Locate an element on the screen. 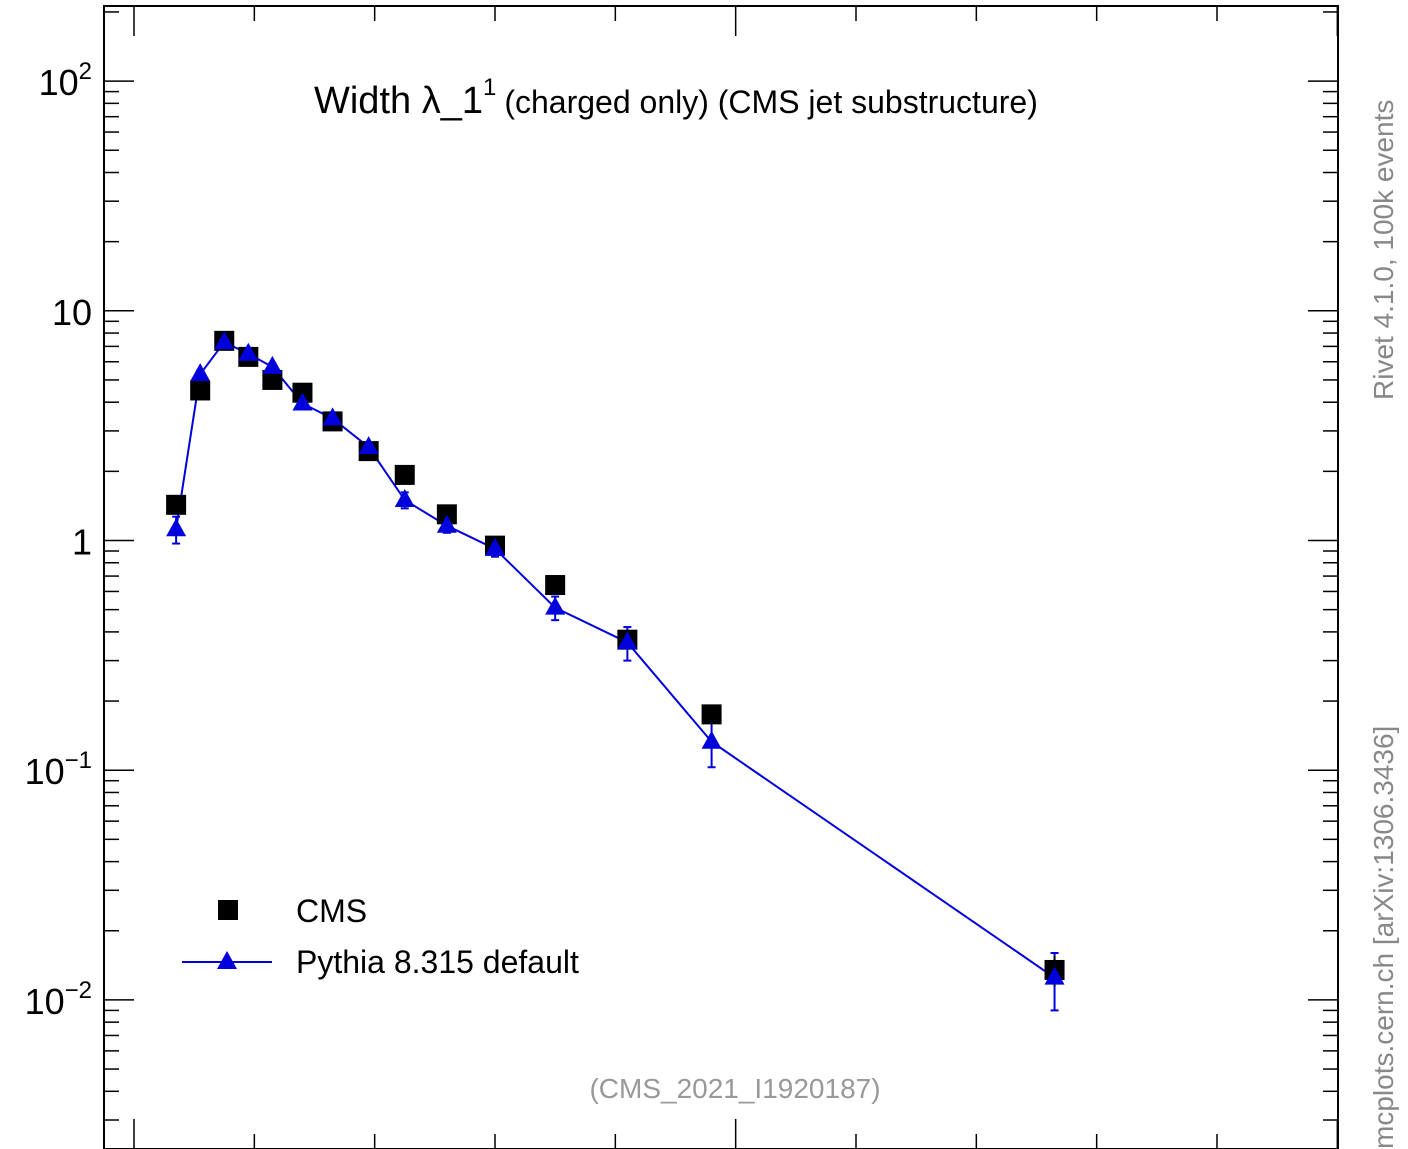 The width and height of the screenshot is (1408, 1149). y-tick-label: 1 is located at coordinates (82, 542).